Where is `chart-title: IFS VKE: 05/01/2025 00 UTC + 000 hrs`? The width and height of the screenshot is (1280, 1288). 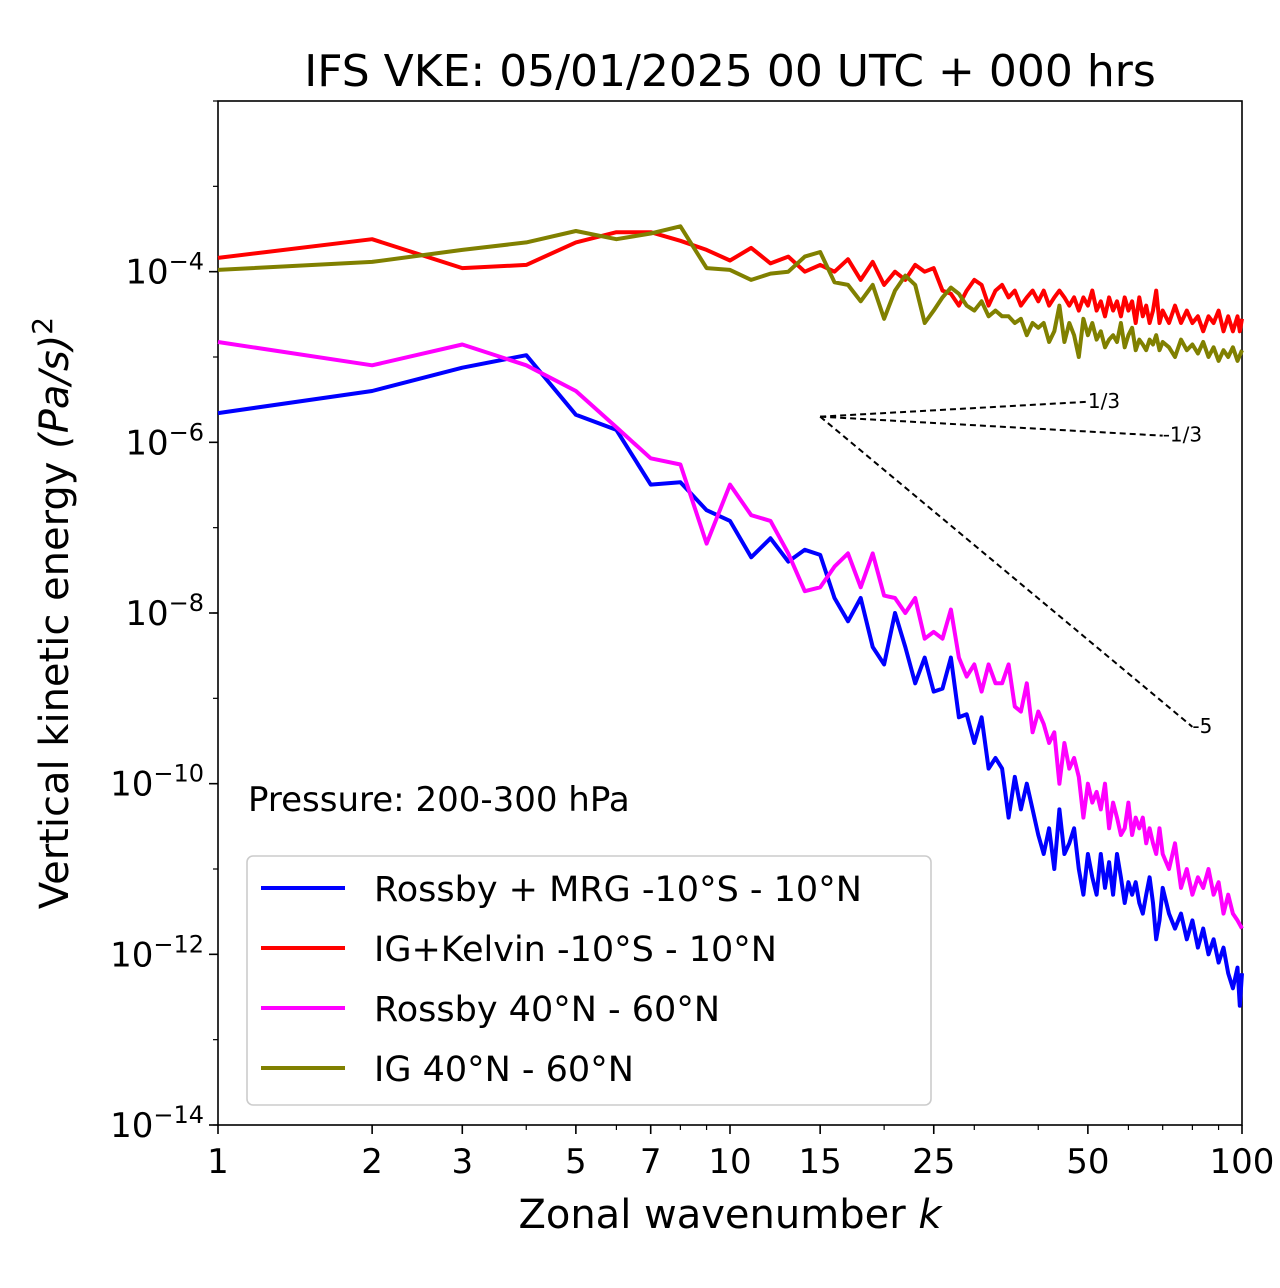
chart-title: IFS VKE: 05/01/2025 00 UTC + 000 hrs is located at coordinates (730, 71).